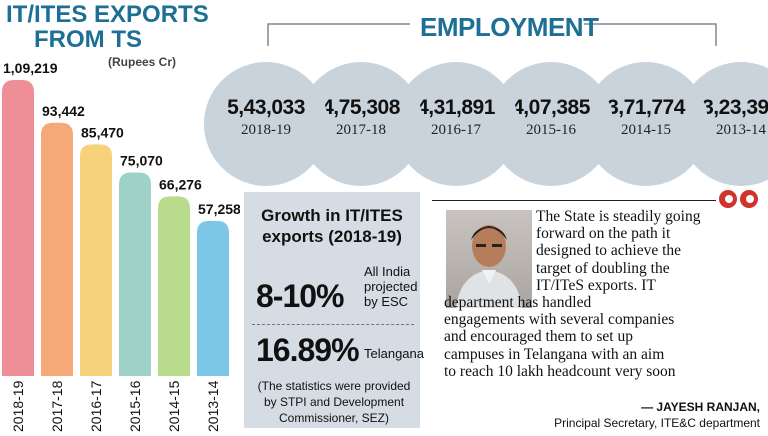  Describe the element at coordinates (63, 111) in the screenshot. I see `export-value-label: 93,442` at that location.